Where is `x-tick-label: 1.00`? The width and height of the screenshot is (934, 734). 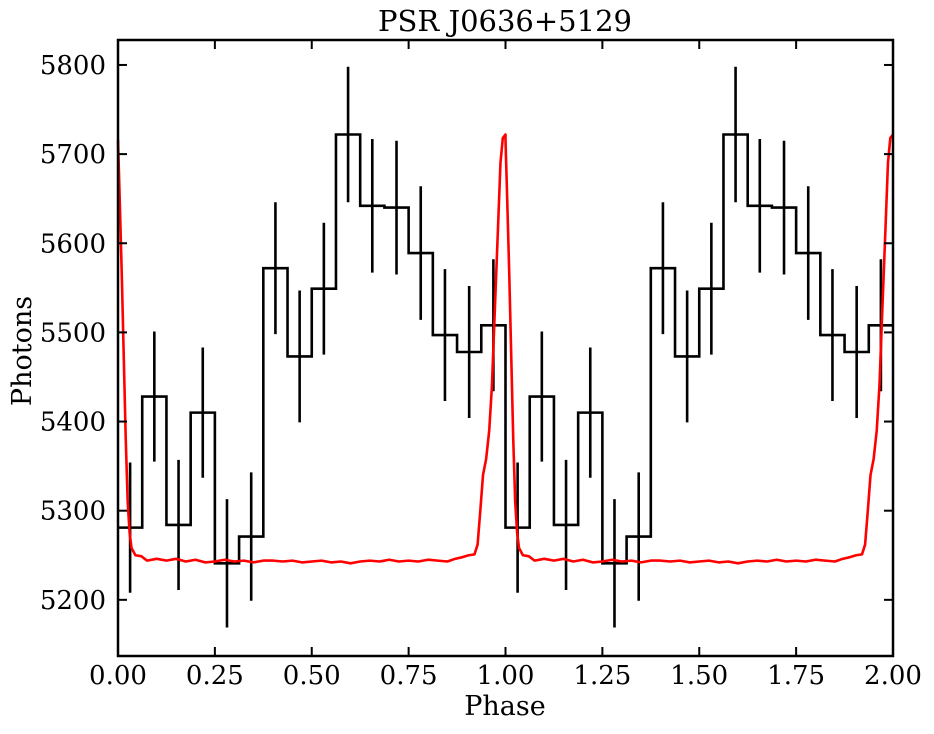 x-tick-label: 1.00 is located at coordinates (506, 676).